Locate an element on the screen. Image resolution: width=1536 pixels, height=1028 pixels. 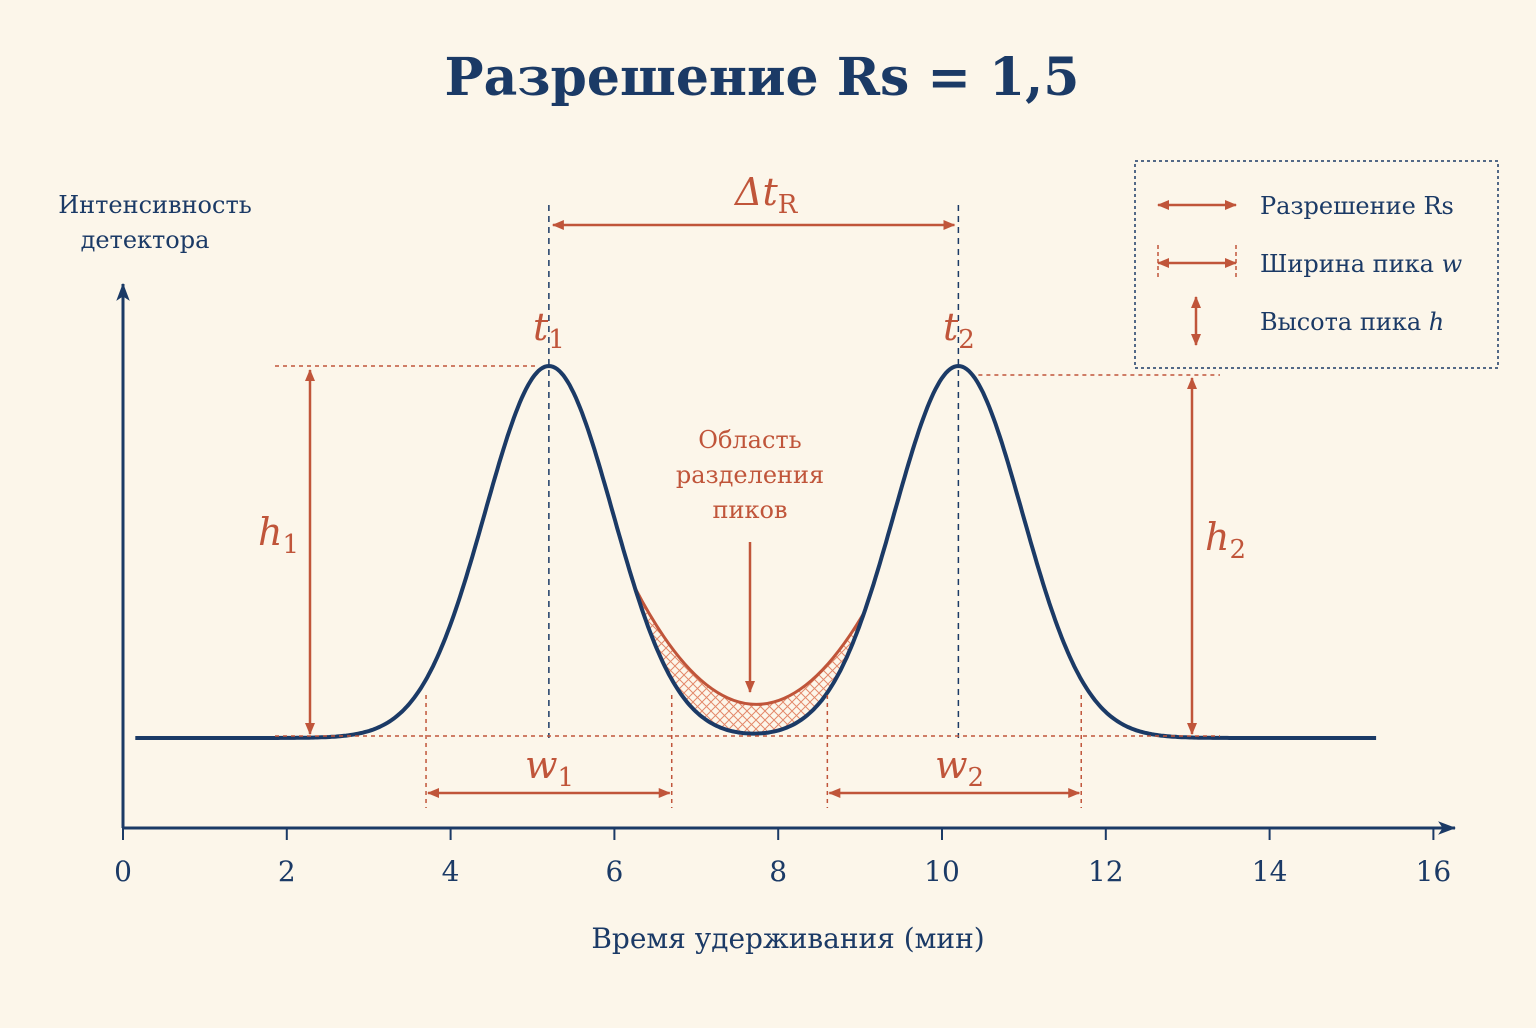
w1-label: w1 is located at coordinates (549, 768).